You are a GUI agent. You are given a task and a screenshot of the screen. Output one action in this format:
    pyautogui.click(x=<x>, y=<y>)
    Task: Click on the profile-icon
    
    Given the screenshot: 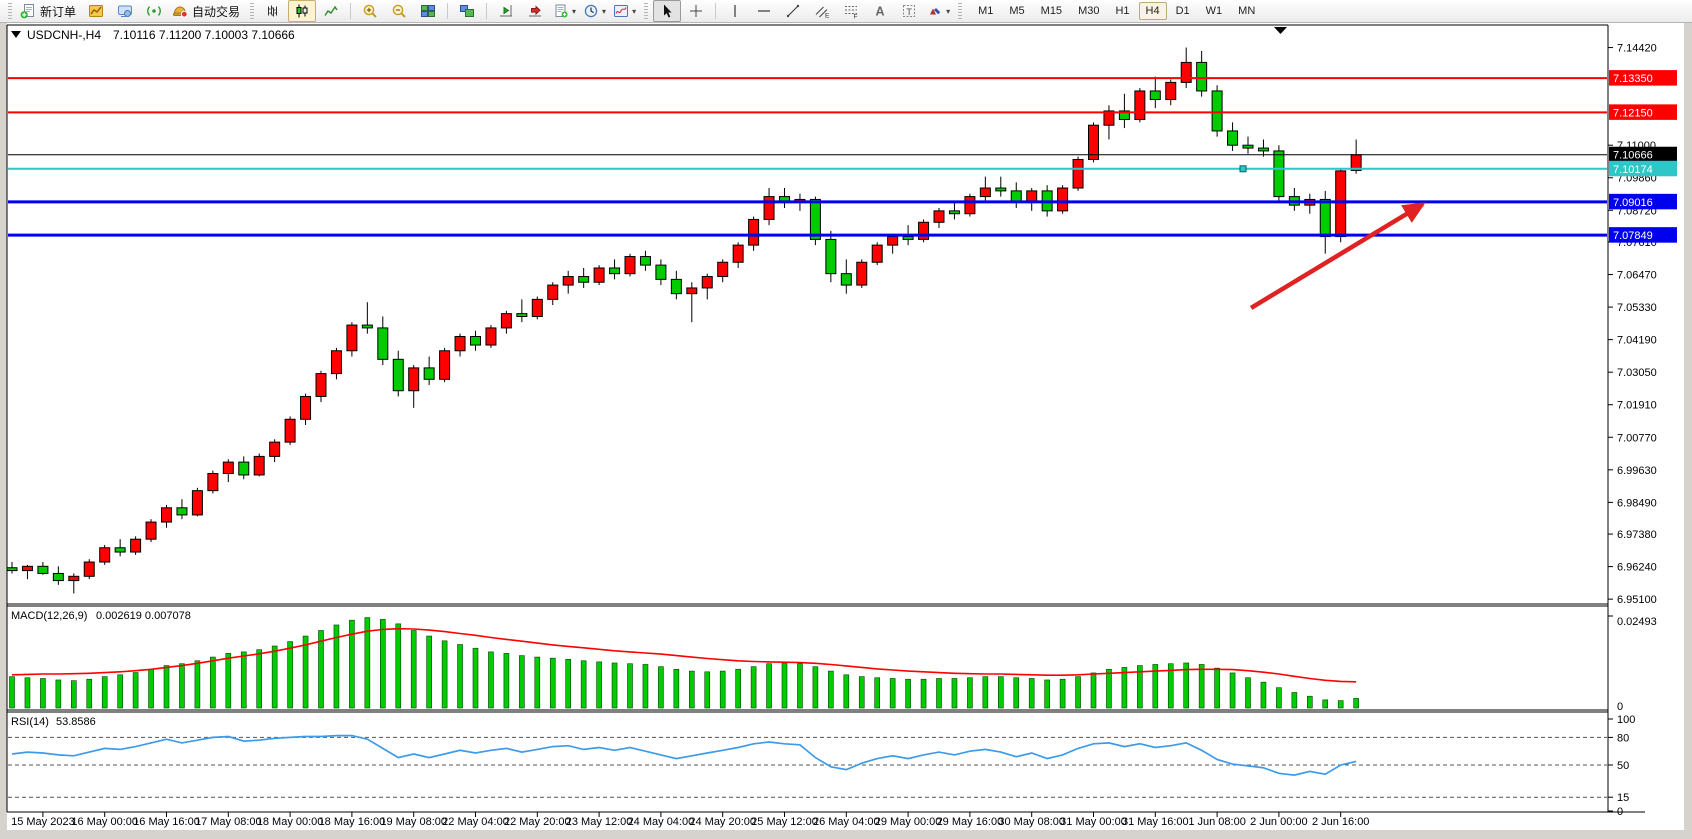 What is the action you would take?
    pyautogui.click(x=125, y=11)
    